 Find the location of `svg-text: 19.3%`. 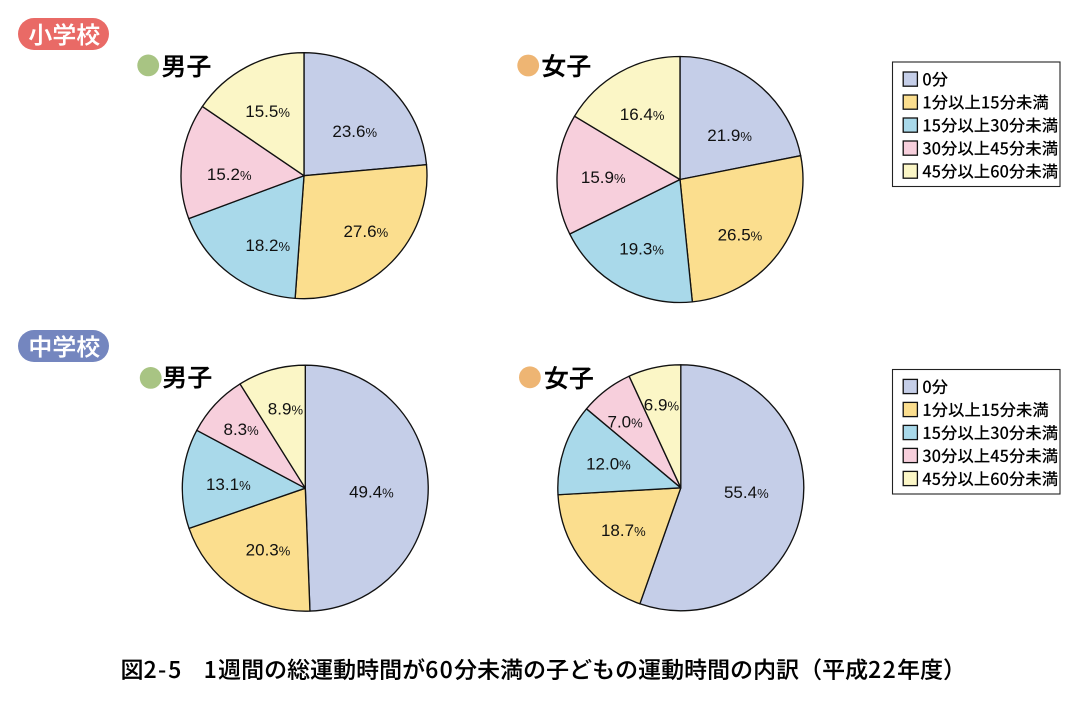

svg-text: 19.3% is located at coordinates (641, 249).